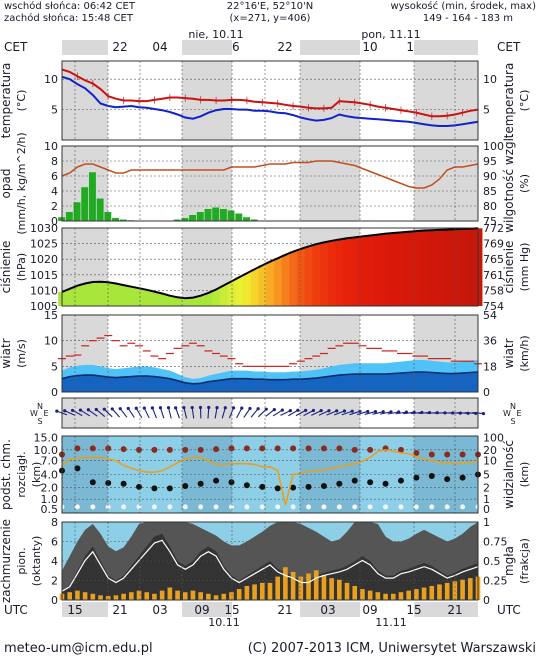  What do you see at coordinates (512, 421) in the screenshot?
I see `compass-right-S: S` at bounding box center [512, 421].